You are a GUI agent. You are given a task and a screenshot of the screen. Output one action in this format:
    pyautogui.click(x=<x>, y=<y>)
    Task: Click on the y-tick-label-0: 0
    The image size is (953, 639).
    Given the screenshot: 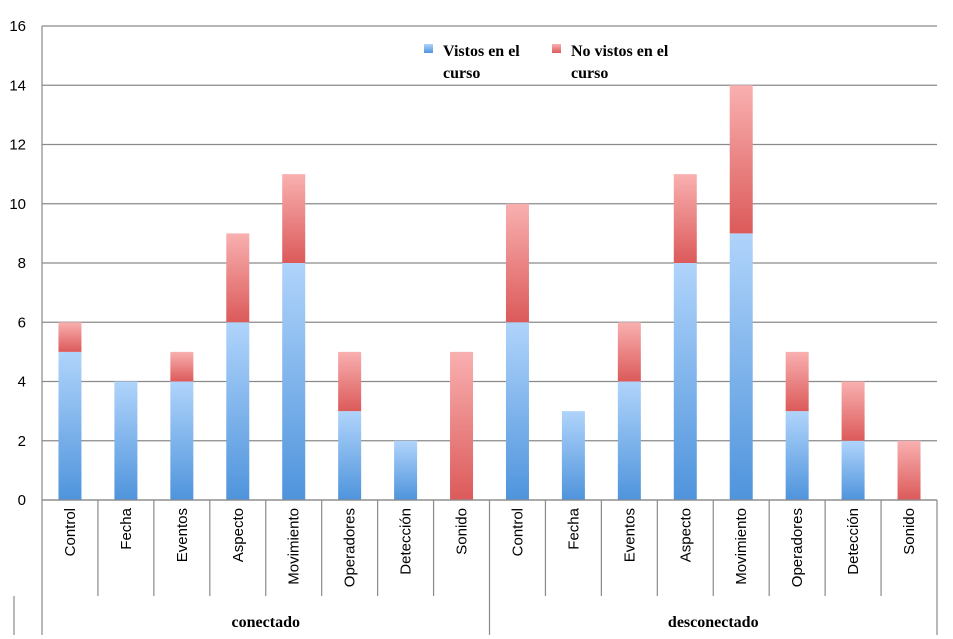 What is the action you would take?
    pyautogui.click(x=22, y=500)
    